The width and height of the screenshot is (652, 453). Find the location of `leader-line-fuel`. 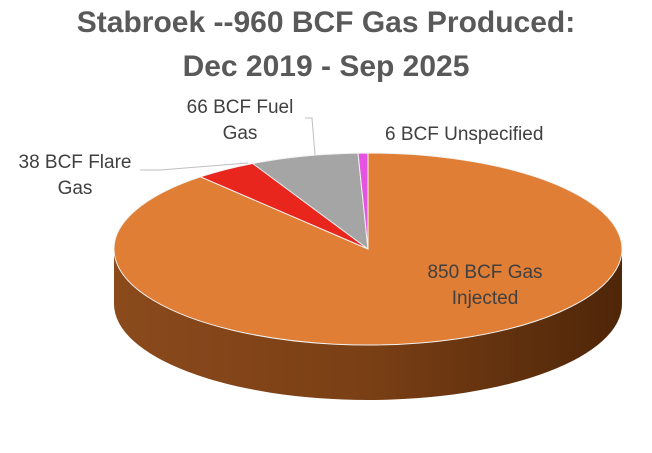

leader-line-fuel is located at coordinates (310, 136).